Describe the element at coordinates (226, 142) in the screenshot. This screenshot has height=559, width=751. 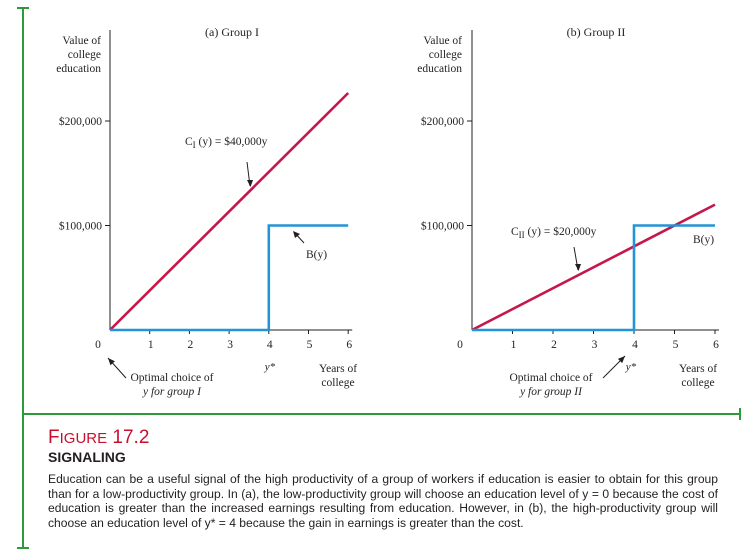
I see `cost-line-label: CI (y) = $40,000y` at that location.